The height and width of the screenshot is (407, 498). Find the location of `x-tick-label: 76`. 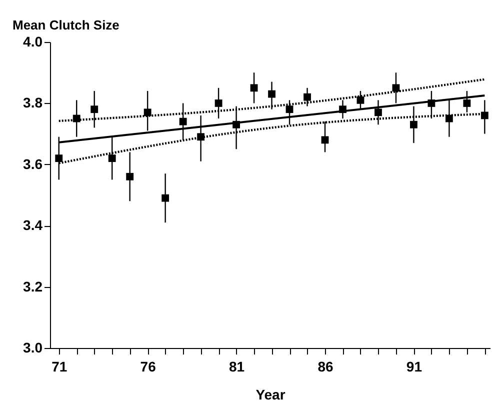

x-tick-label: 76 is located at coordinates (148, 366).